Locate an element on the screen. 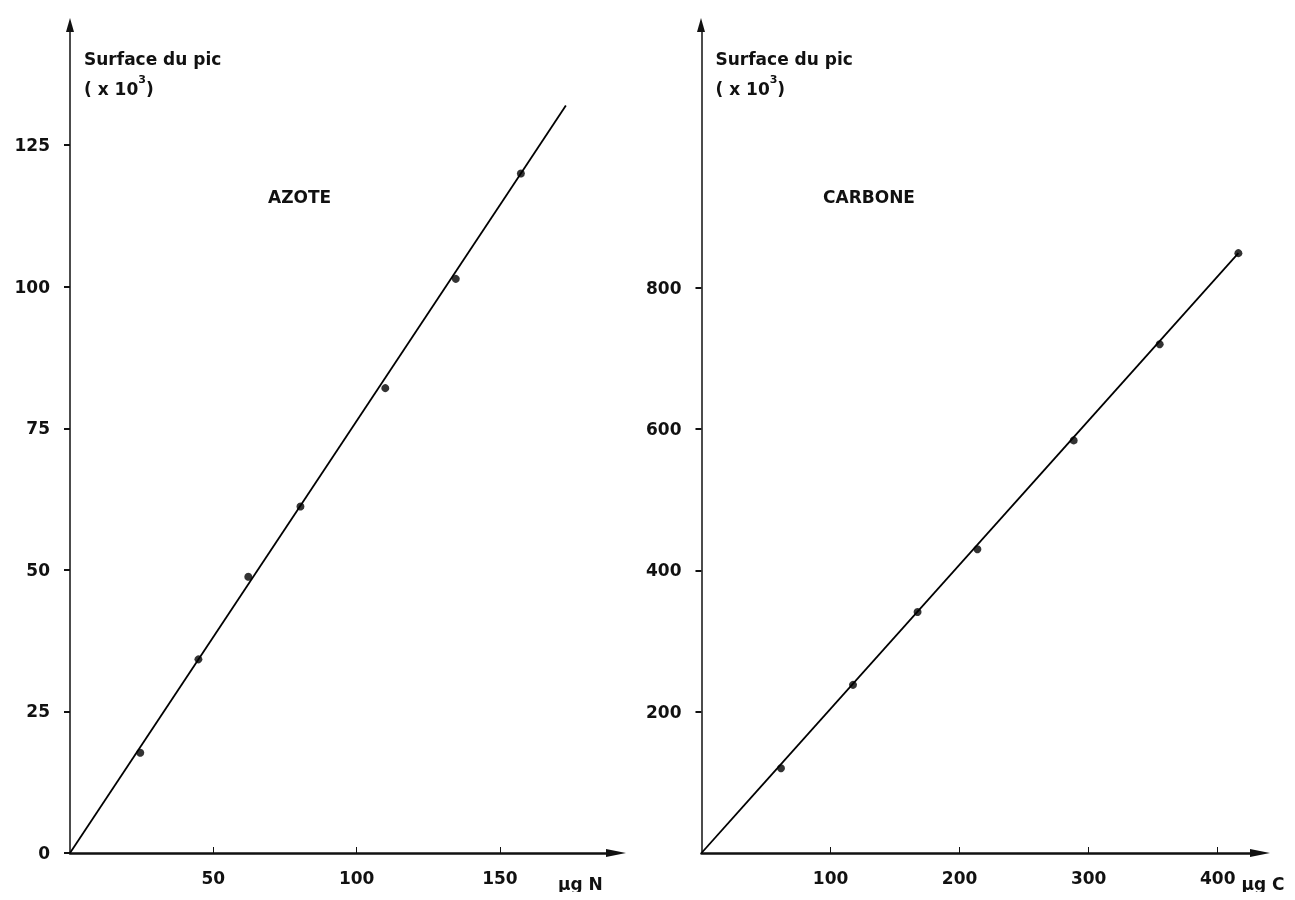  y-tick-label: 100 is located at coordinates (32, 286).